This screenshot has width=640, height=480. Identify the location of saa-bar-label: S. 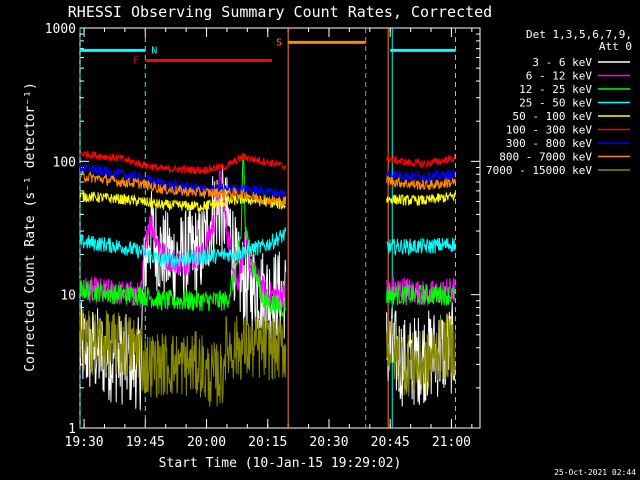
(279, 42).